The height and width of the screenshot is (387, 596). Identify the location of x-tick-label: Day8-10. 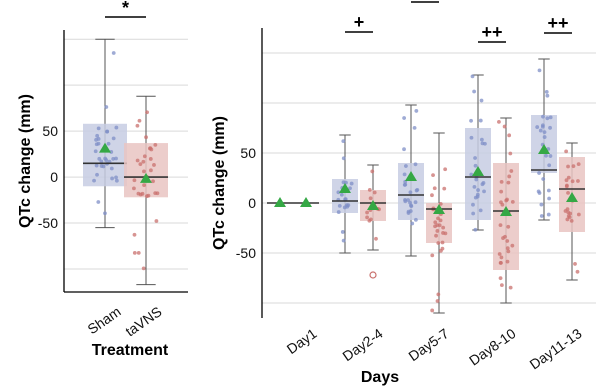
(492, 347).